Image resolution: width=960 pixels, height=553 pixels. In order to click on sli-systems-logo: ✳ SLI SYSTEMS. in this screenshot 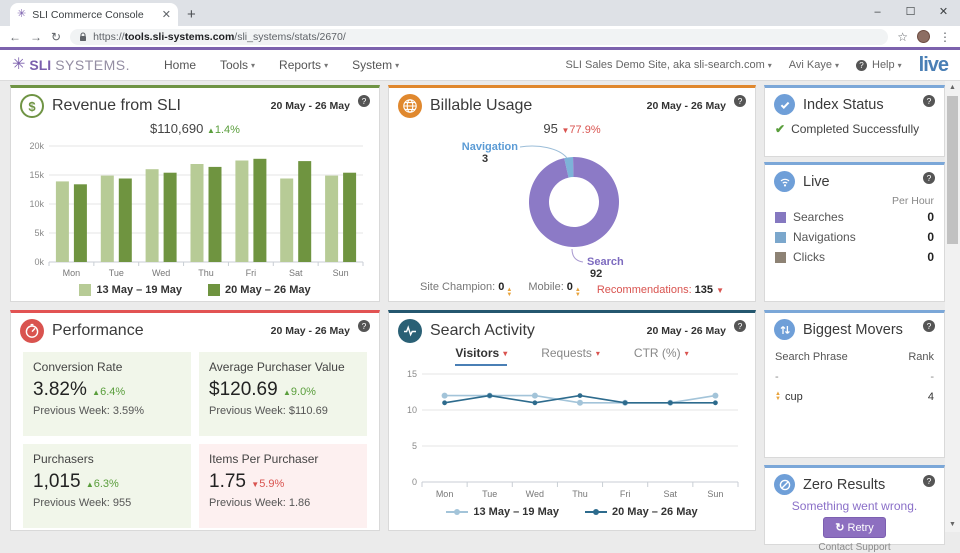, I will do `click(71, 65)`.